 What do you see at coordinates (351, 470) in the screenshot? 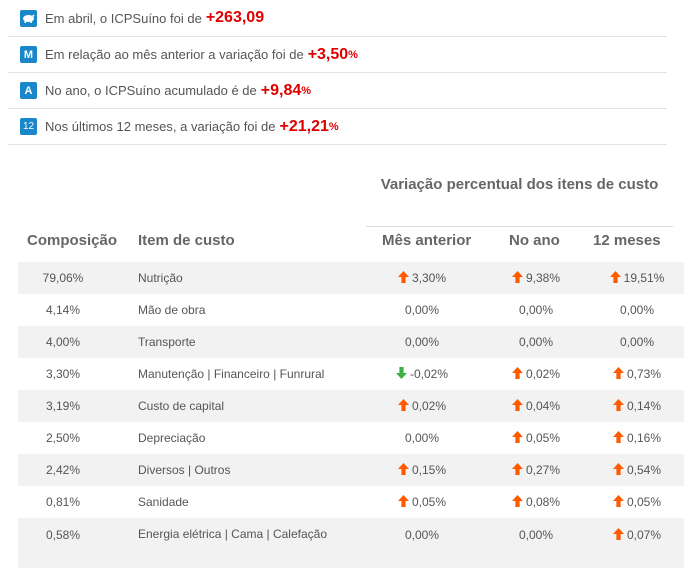
I see `table-row: 2,42% Diversos | Outros 0,15% 0,27% 0,54%` at bounding box center [351, 470].